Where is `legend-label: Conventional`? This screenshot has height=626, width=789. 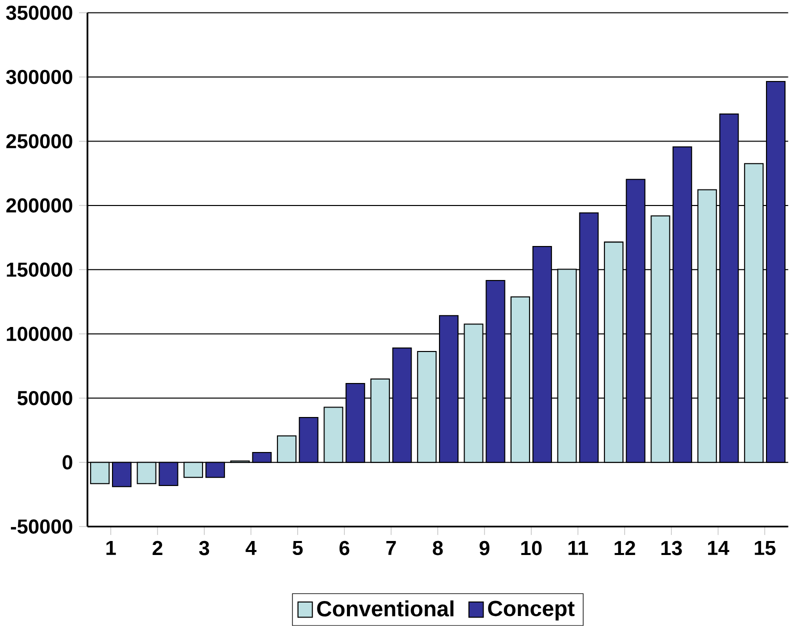 legend-label: Conventional is located at coordinates (385, 608).